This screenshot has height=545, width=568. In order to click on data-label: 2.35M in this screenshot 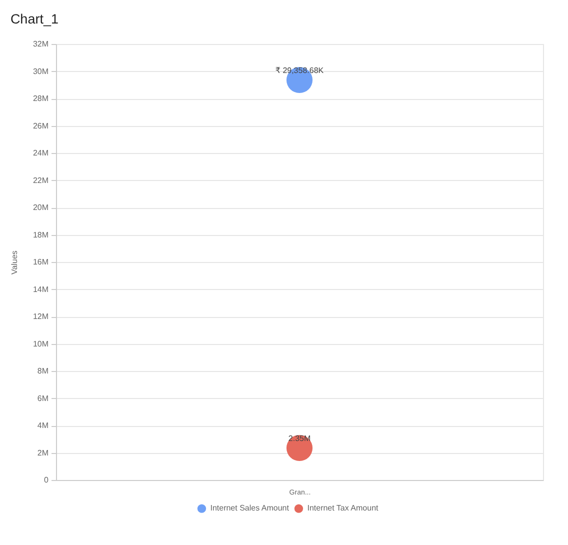, I will do `click(299, 438)`.